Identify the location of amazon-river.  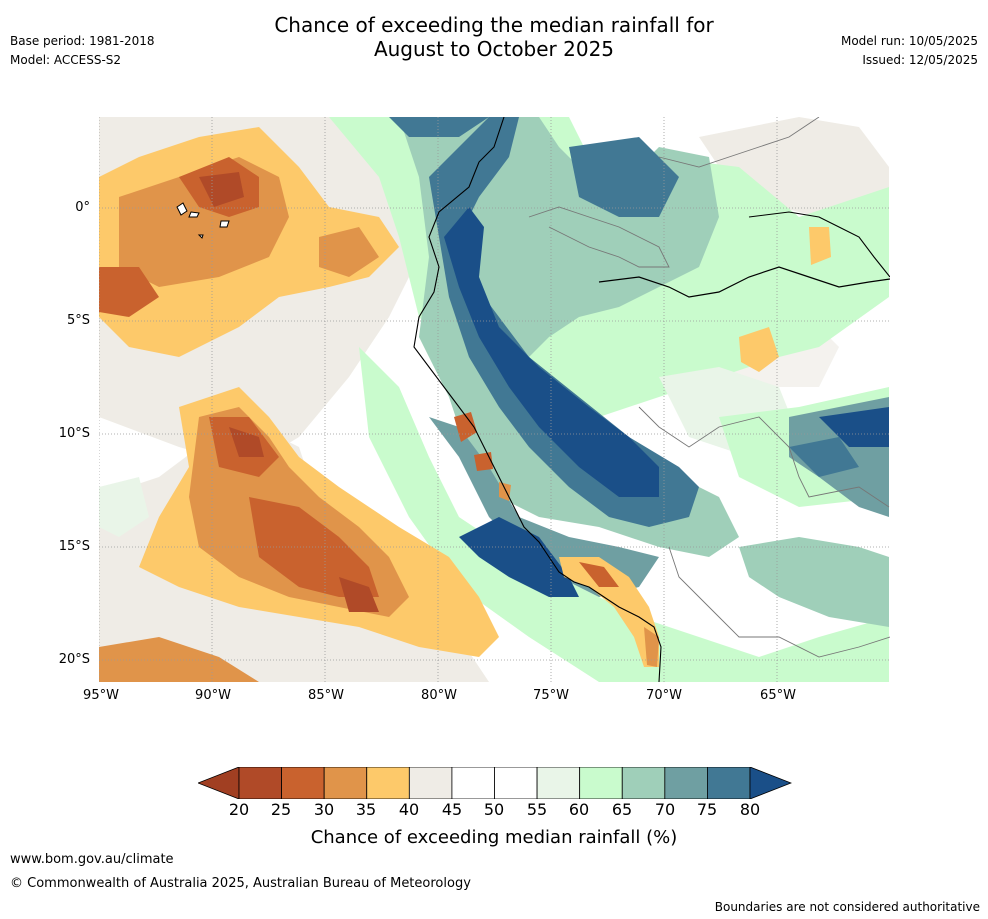
(744, 282).